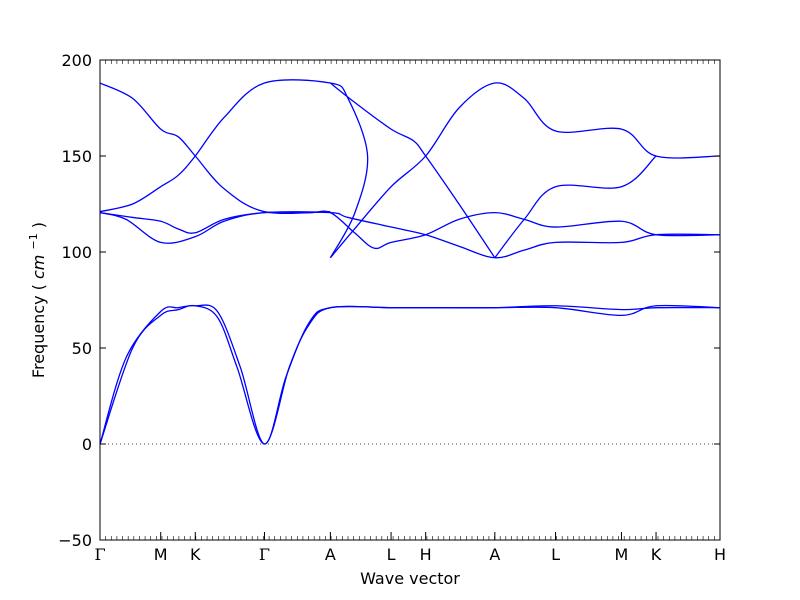 This screenshot has width=800, height=600. What do you see at coordinates (38, 267) in the screenshot?
I see `y-axis-unit-base: cm` at bounding box center [38, 267].